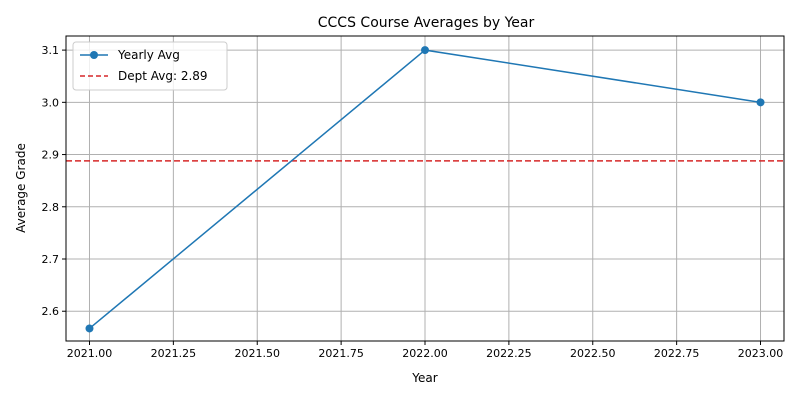 The image size is (800, 400). I want to click on y-tick-label: 3.0, so click(51, 102).